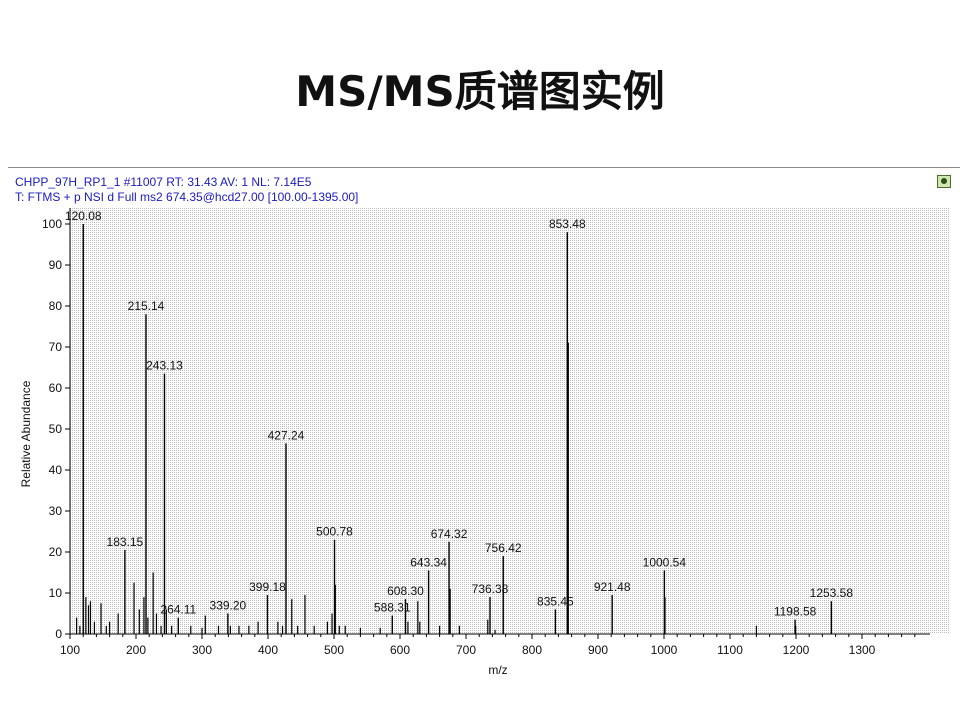 Image resolution: width=960 pixels, height=720 pixels. What do you see at coordinates (56, 511) in the screenshot?
I see `y-tick-label: 30` at bounding box center [56, 511].